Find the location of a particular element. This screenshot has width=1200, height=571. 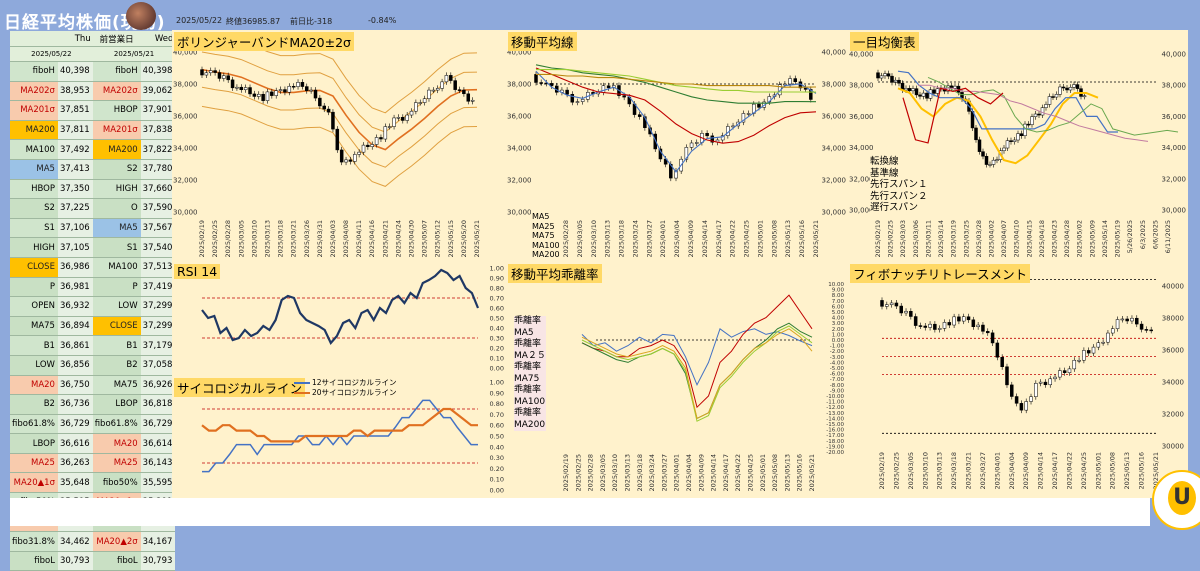

level-value: 40,398 is located at coordinates (158, 71).